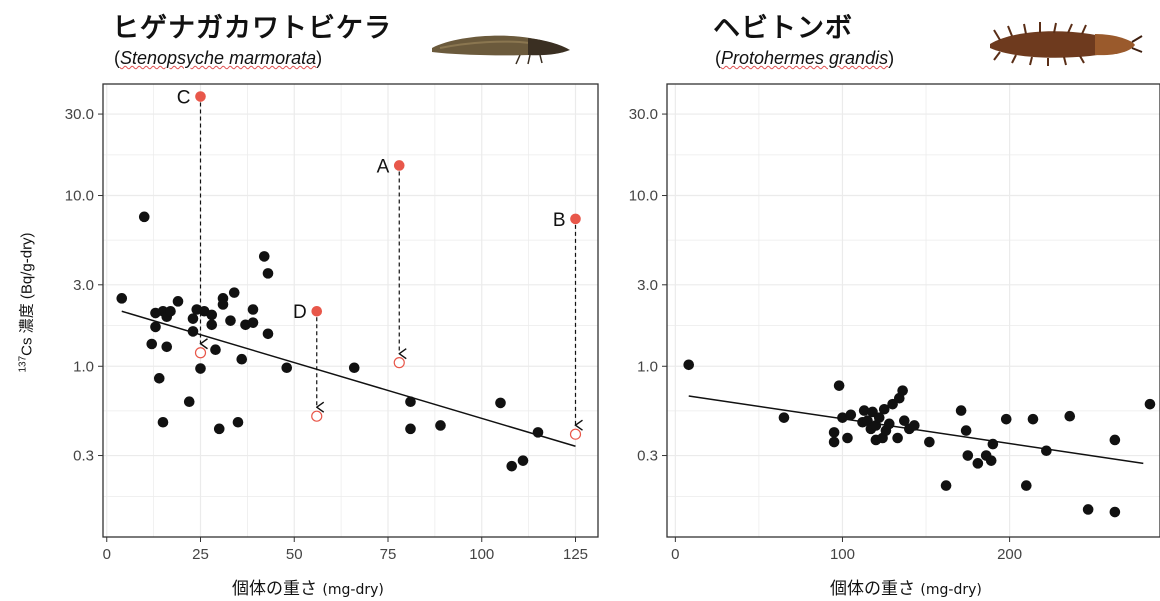  Describe the element at coordinates (501, 50) in the screenshot. I see `caddisfly-larva-photo-icon` at that location.